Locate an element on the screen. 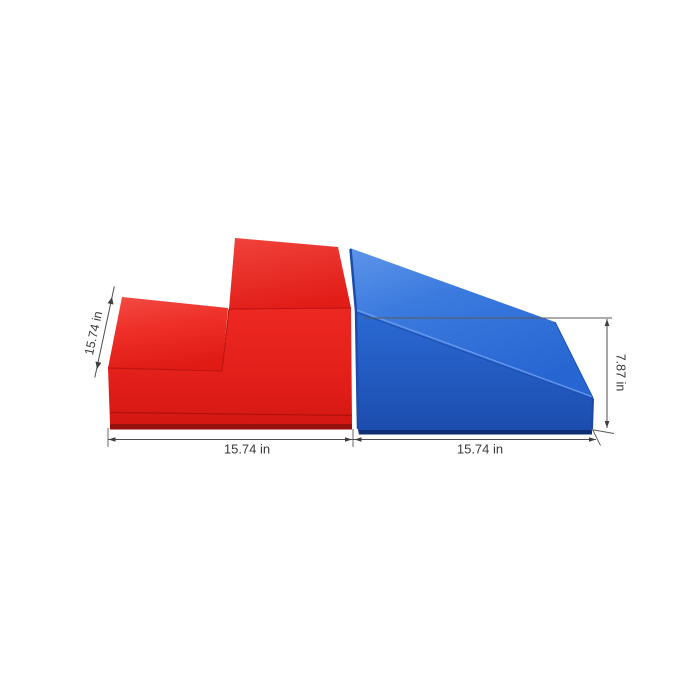 This screenshot has height=700, width=700. dimension-ramp-height: 7.87 in is located at coordinates (496, 375).